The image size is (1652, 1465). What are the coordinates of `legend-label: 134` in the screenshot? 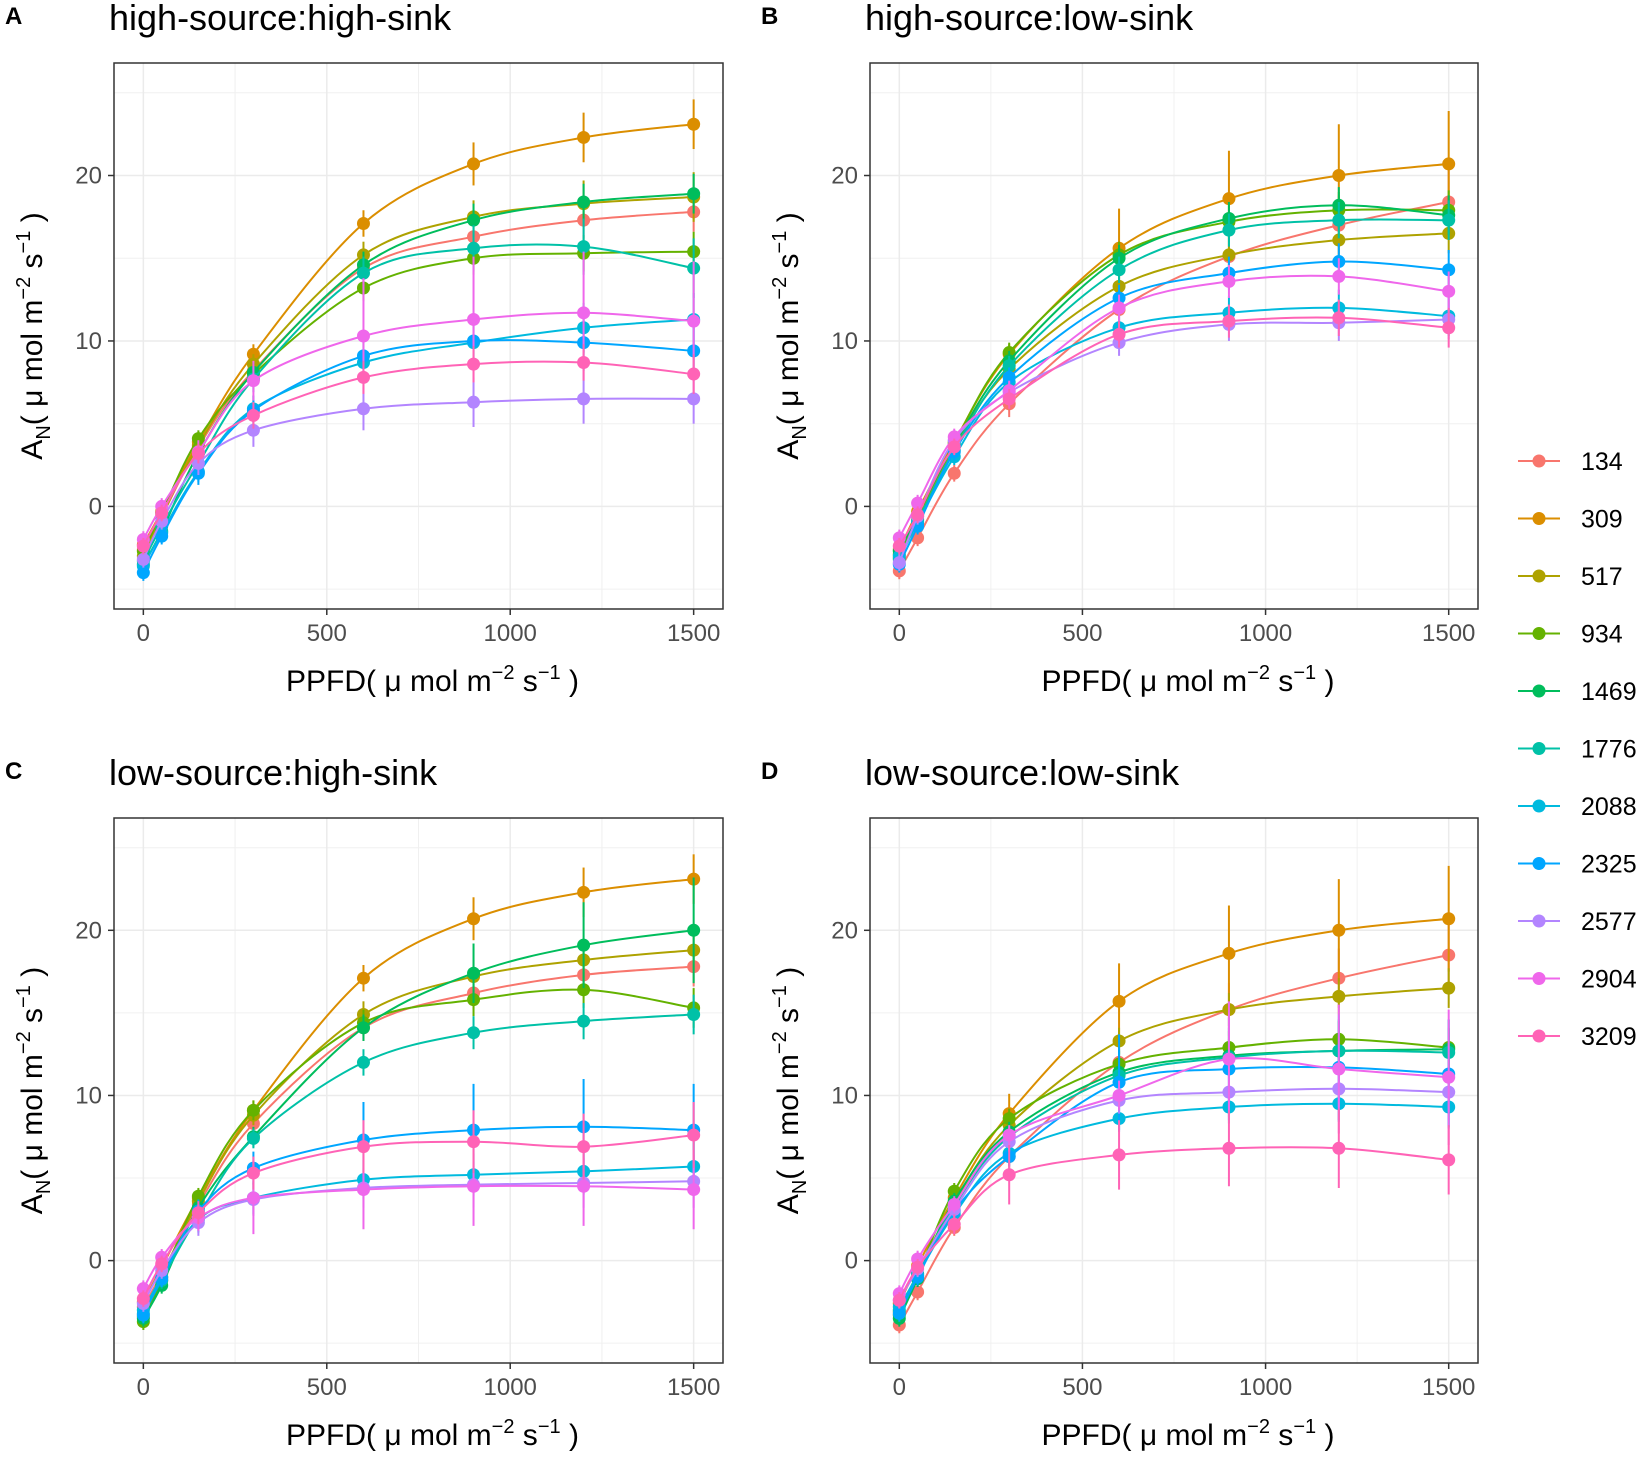 It's located at (1602, 462).